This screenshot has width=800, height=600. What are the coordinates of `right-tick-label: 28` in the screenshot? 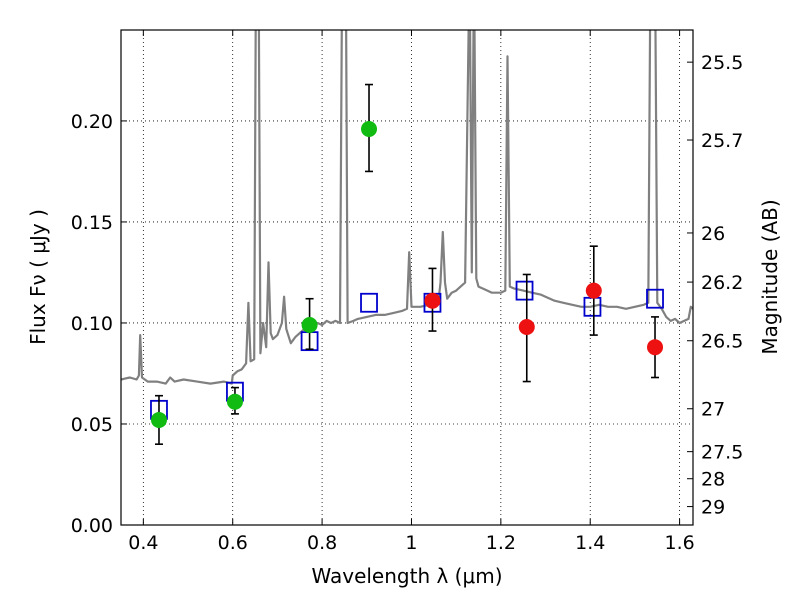 It's located at (713, 480).